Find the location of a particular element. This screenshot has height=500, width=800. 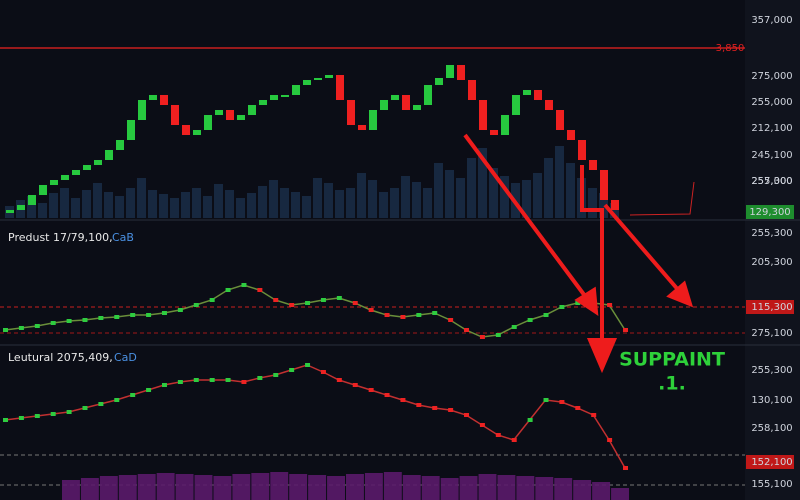

axis-label: 257,300 is located at coordinates (771, 181).